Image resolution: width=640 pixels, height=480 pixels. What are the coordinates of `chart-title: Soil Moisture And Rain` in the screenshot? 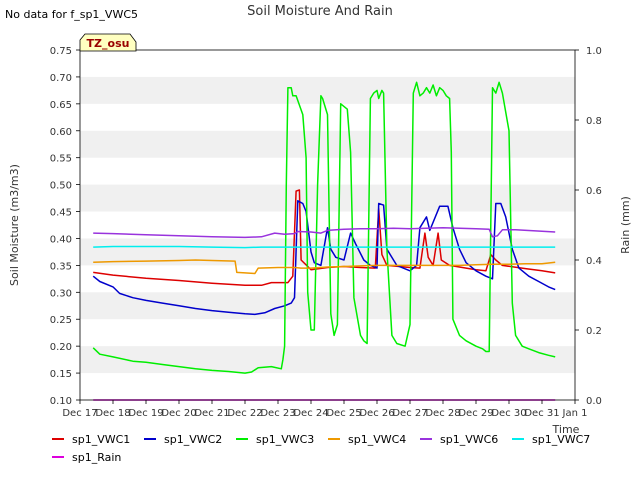 It's located at (320, 11).